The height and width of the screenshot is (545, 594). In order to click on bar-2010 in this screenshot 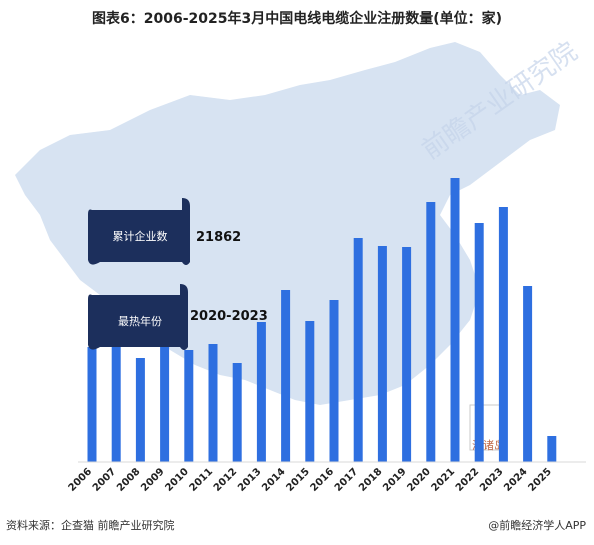, I will do `click(189, 406)`.